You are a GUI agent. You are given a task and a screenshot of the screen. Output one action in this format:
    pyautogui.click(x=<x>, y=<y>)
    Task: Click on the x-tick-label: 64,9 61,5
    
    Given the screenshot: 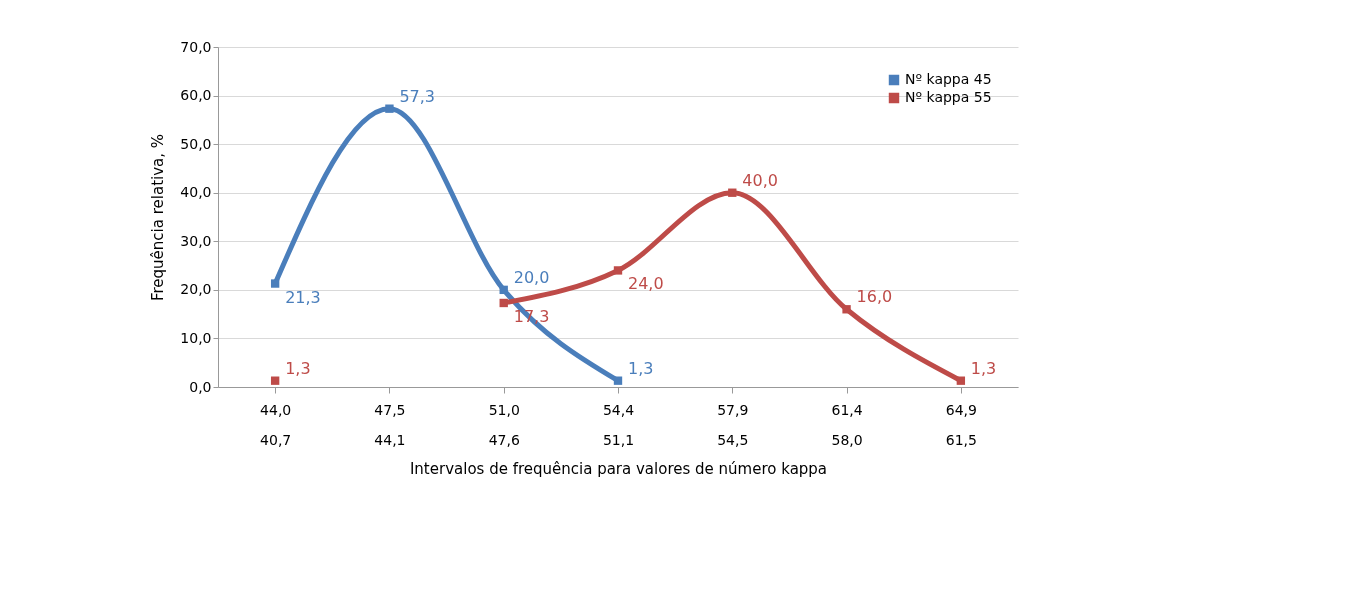 What is the action you would take?
    pyautogui.click(x=961, y=424)
    